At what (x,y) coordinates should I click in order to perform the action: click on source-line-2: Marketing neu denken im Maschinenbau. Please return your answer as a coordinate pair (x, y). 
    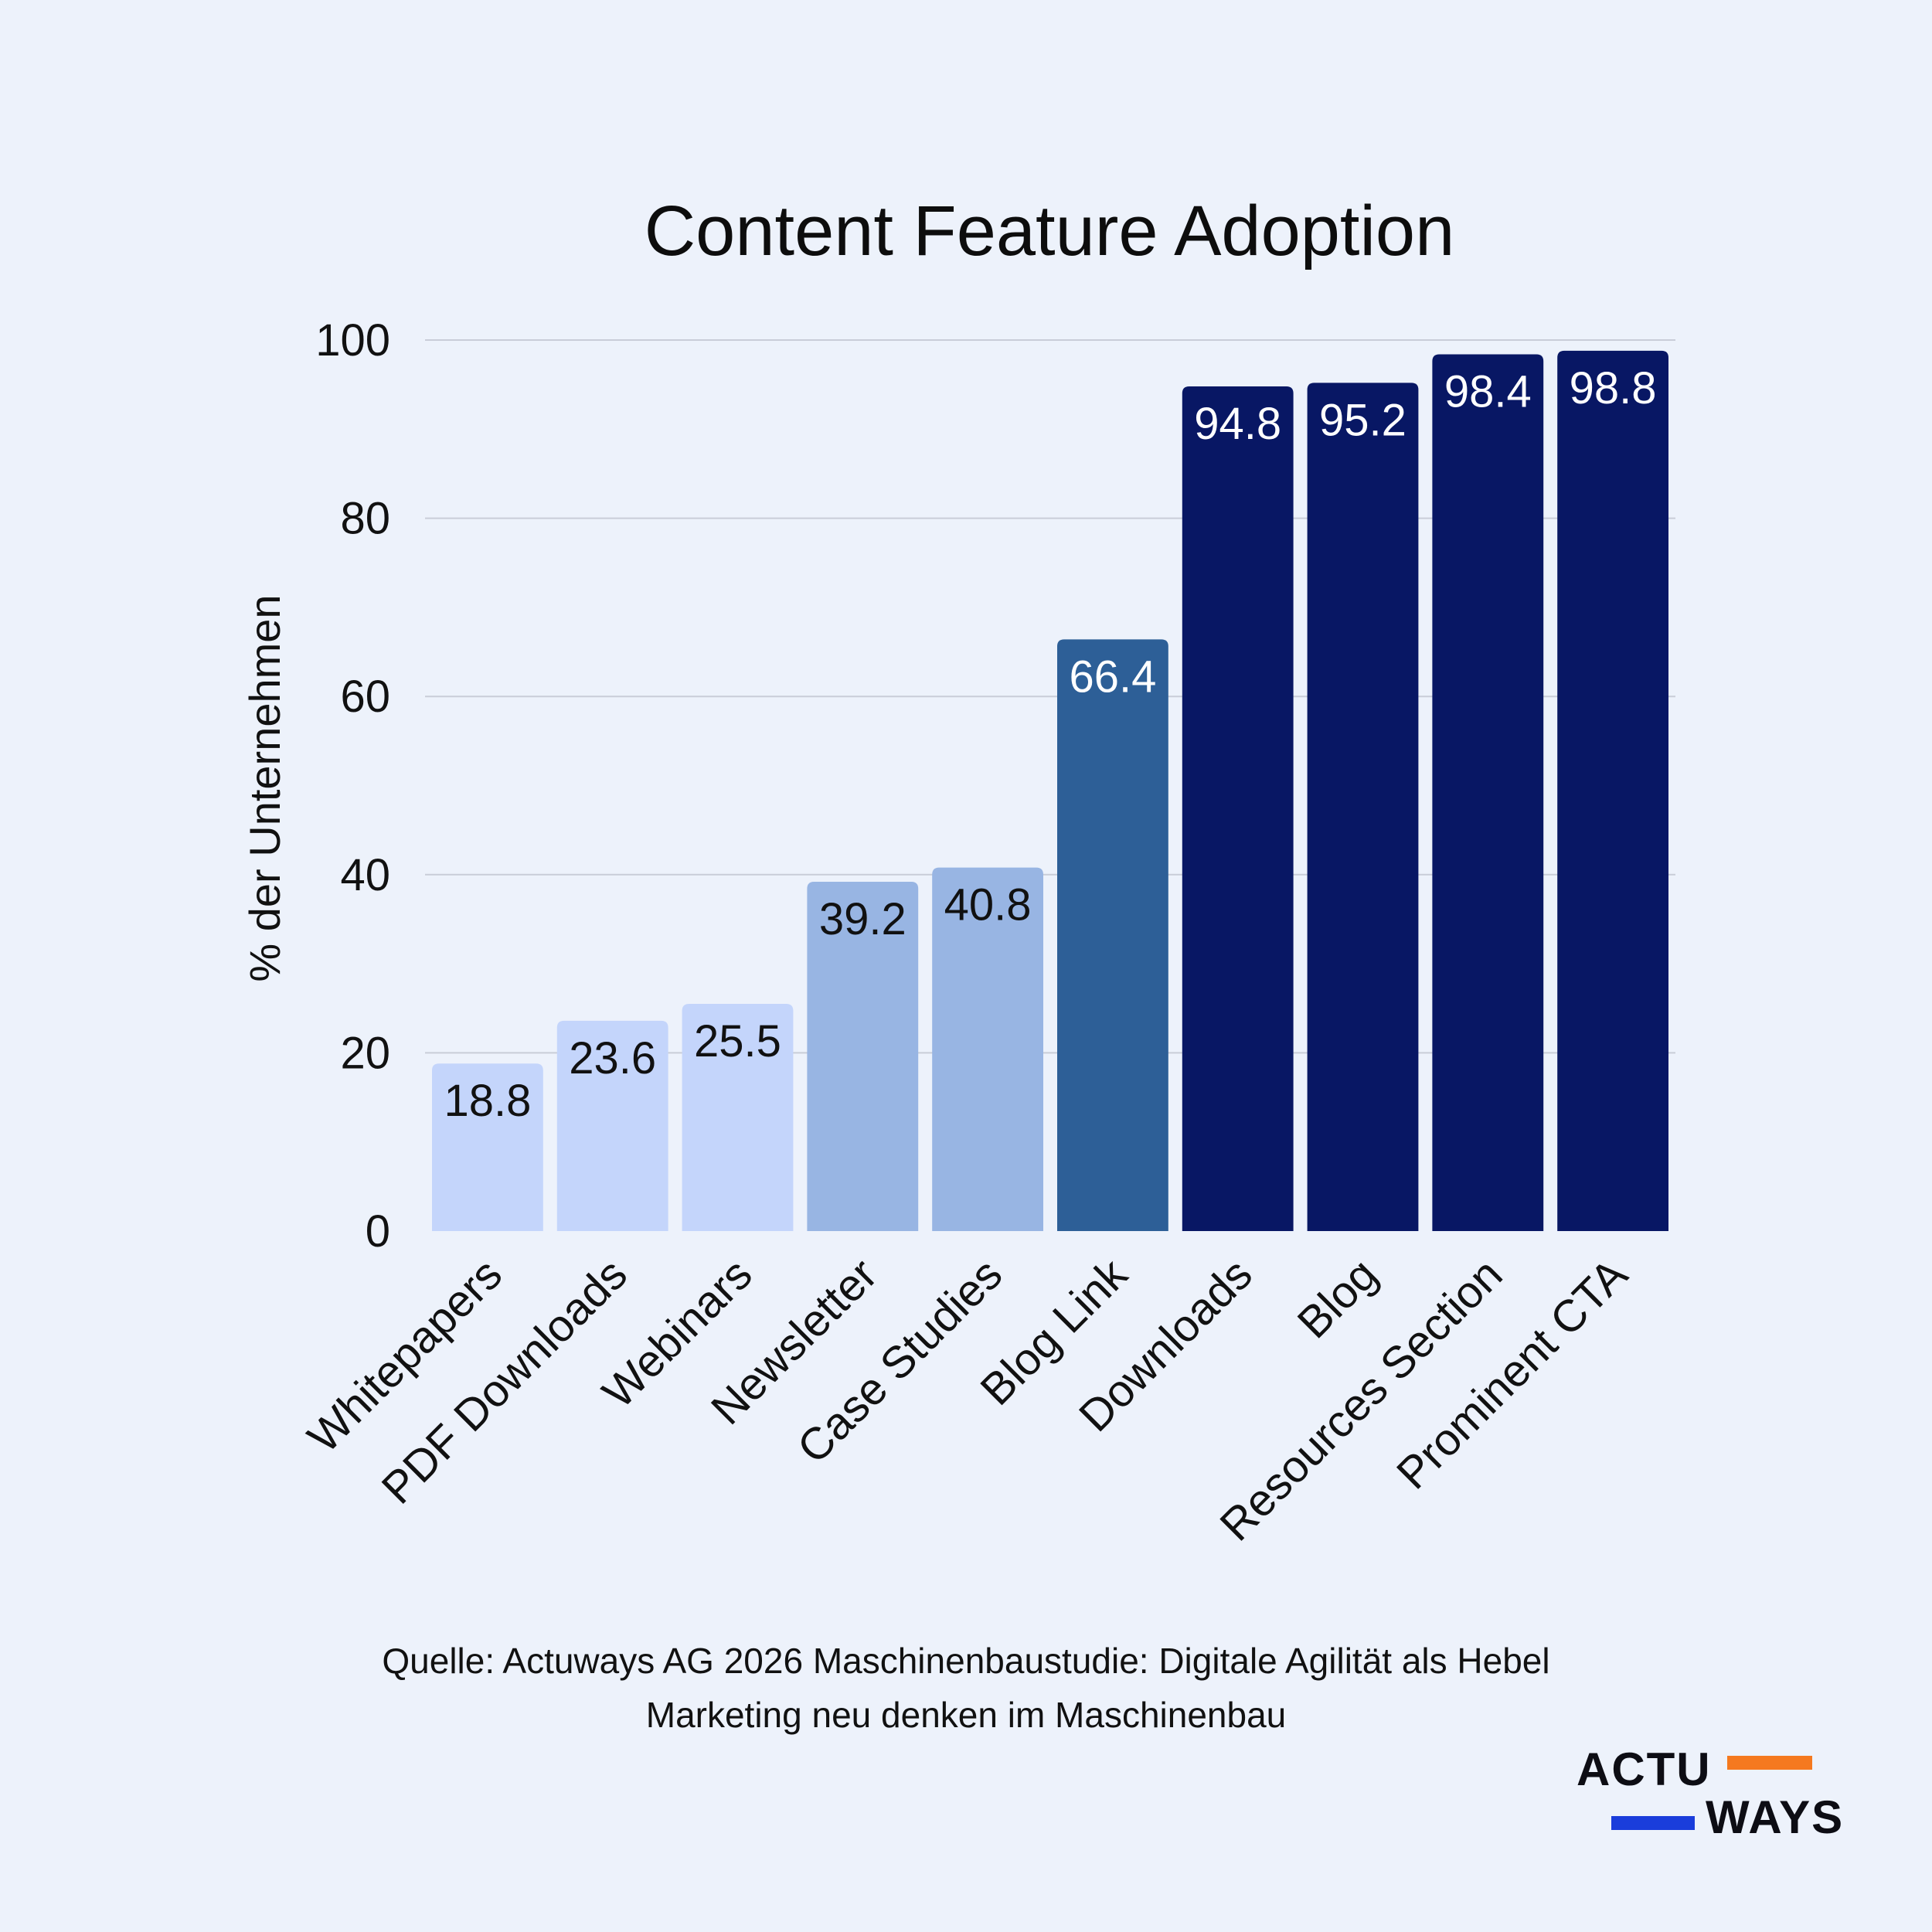
    Looking at the image, I should click on (966, 1715).